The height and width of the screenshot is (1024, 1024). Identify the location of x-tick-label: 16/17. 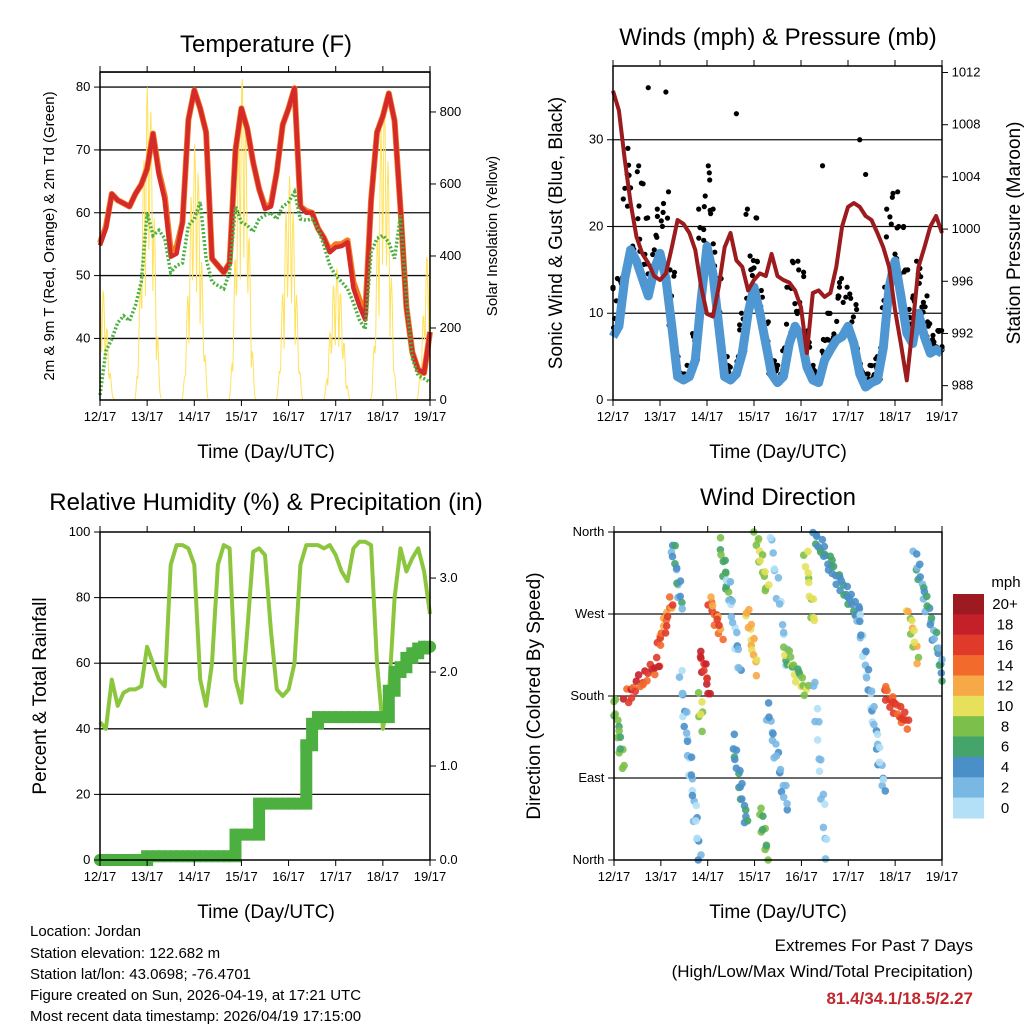
(288, 876).